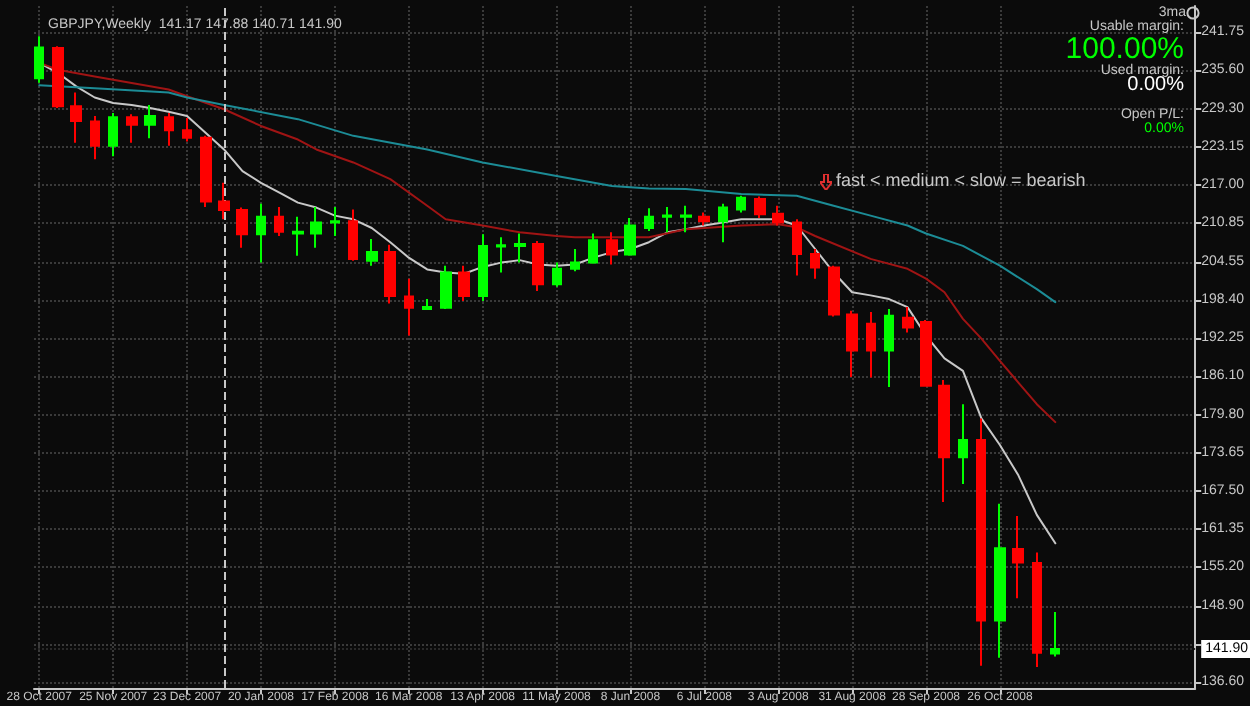 The image size is (1250, 706). What do you see at coordinates (961, 180) in the screenshot?
I see `annotation: fast < medium < slow = bearish` at bounding box center [961, 180].